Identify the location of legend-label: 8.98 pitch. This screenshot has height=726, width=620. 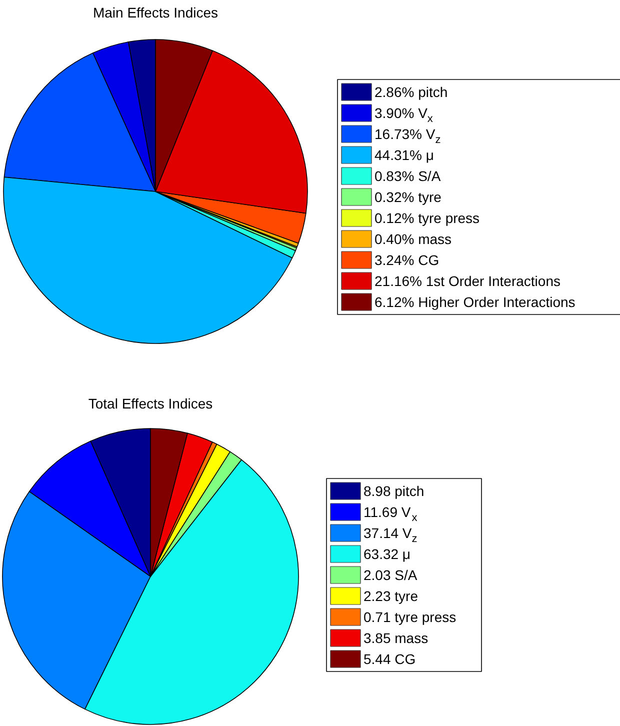
(394, 491).